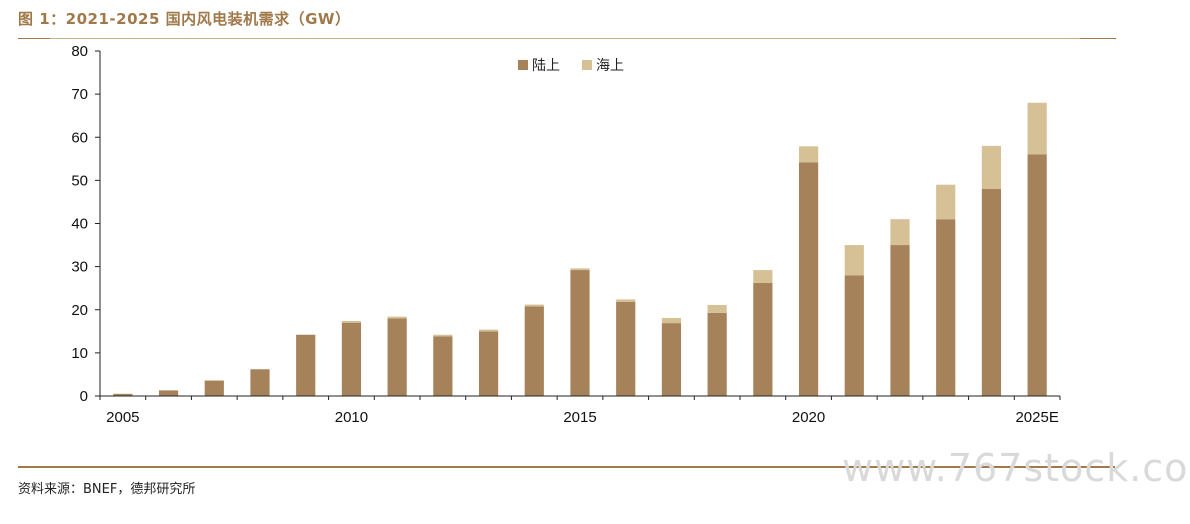 Image resolution: width=1190 pixels, height=524 pixels. I want to click on bar-onshore-2024, so click(991, 292).